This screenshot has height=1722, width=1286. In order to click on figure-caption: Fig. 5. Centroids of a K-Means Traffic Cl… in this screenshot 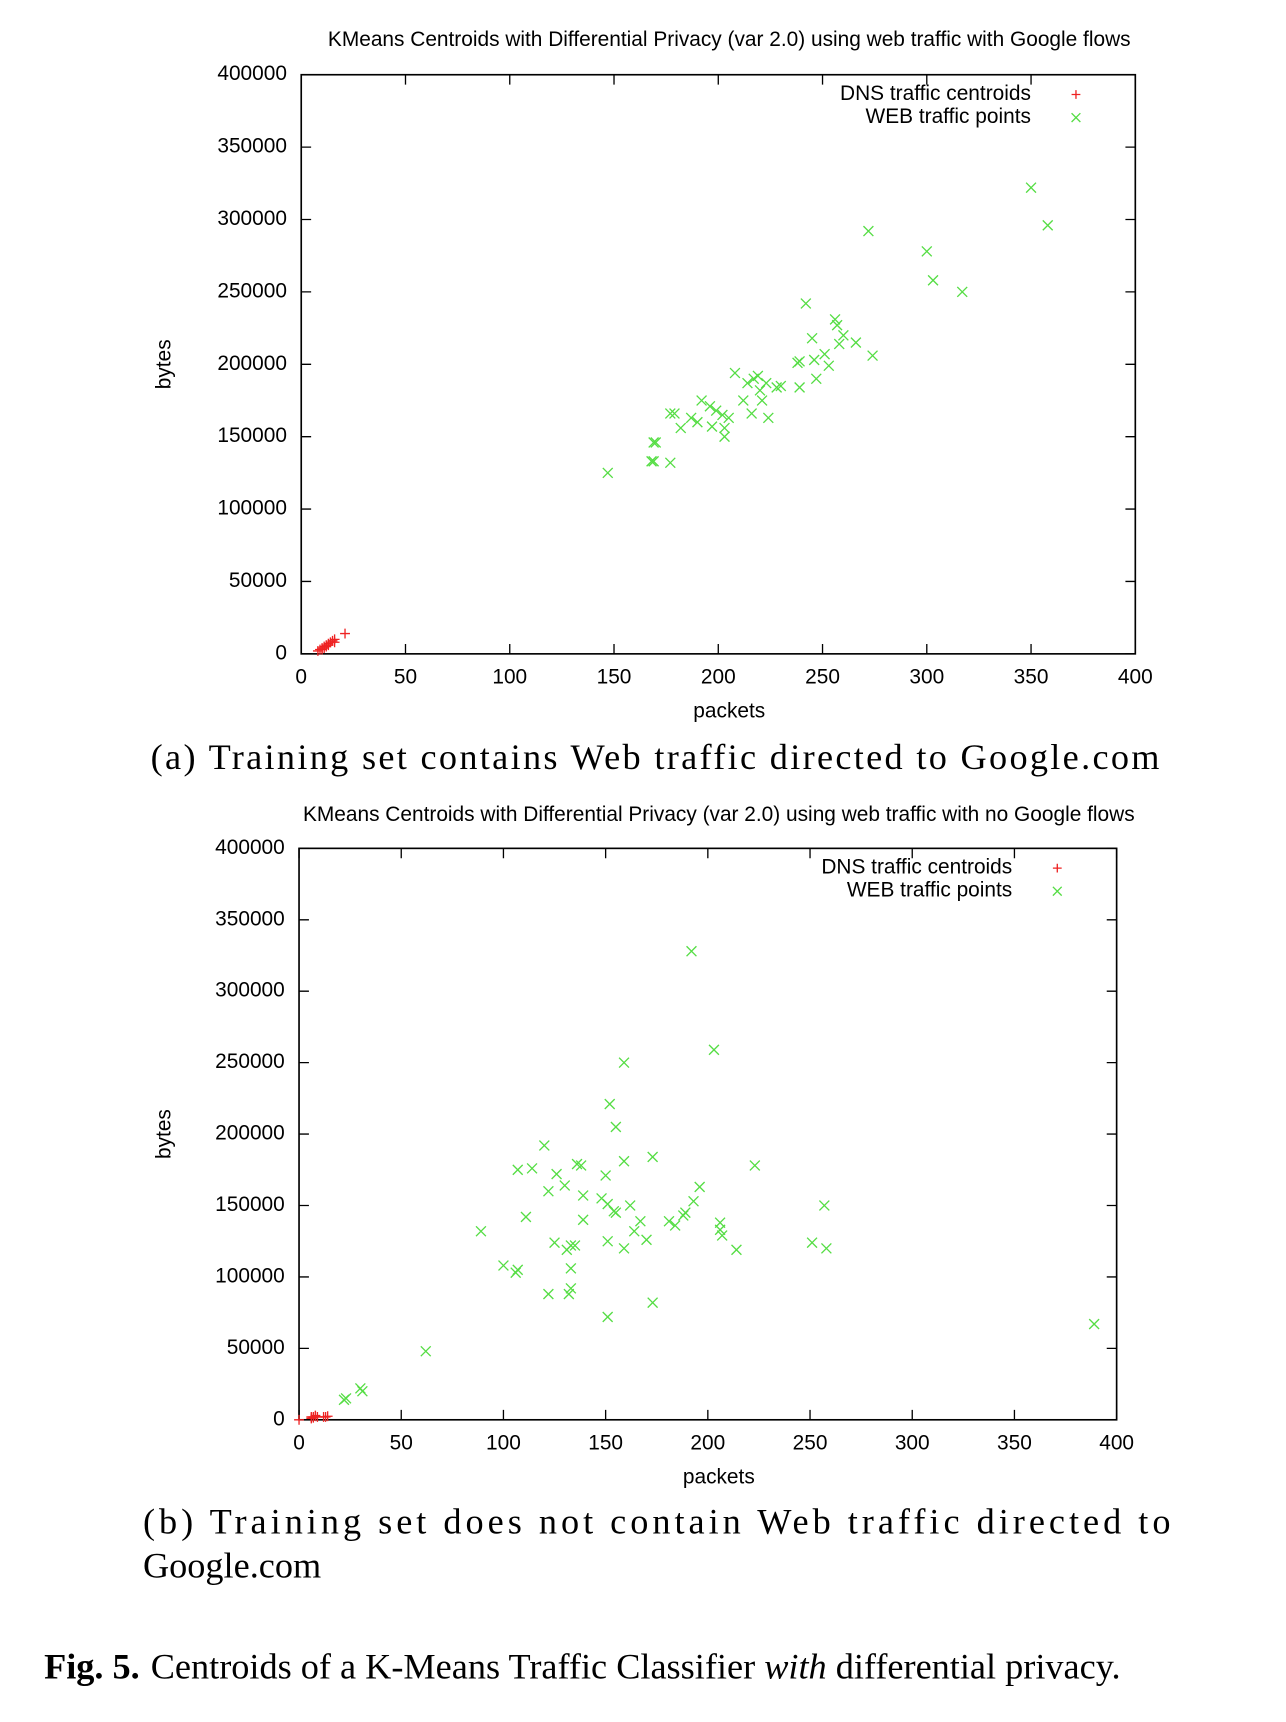, I will do `click(582, 1667)`.